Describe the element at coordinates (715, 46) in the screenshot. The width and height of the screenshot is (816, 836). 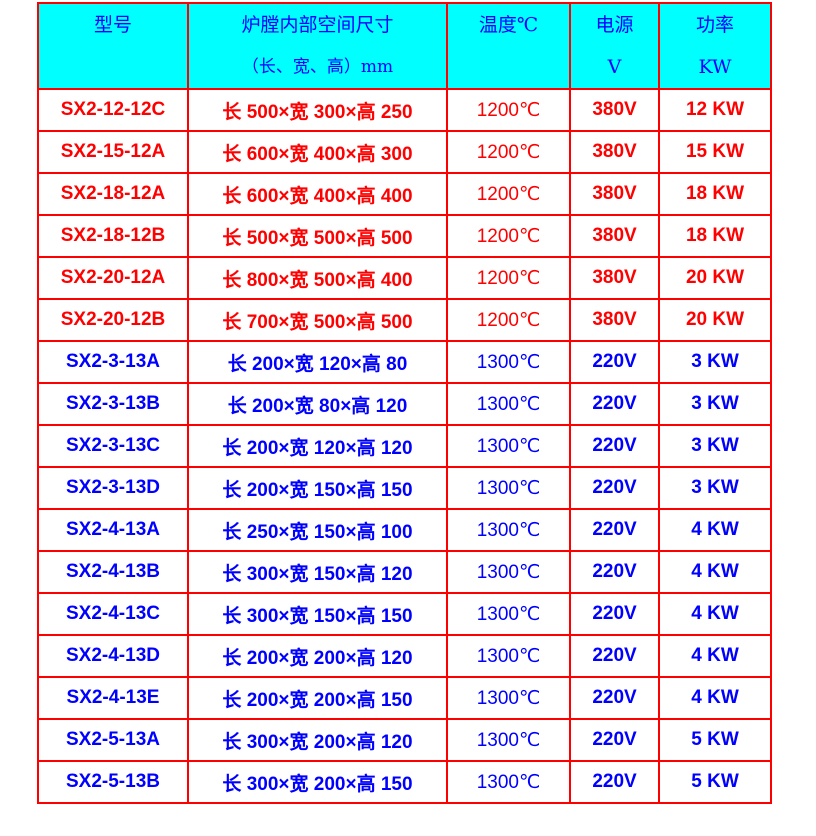
I see `header-power: 功率 KW` at that location.